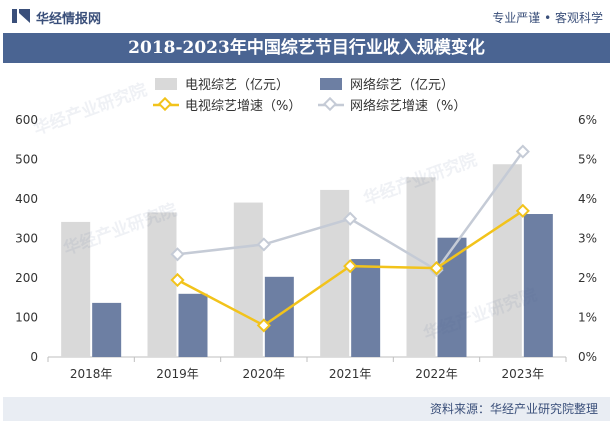  Describe the element at coordinates (264, 374) in the screenshot. I see `x-tick-label: 2020年` at that location.